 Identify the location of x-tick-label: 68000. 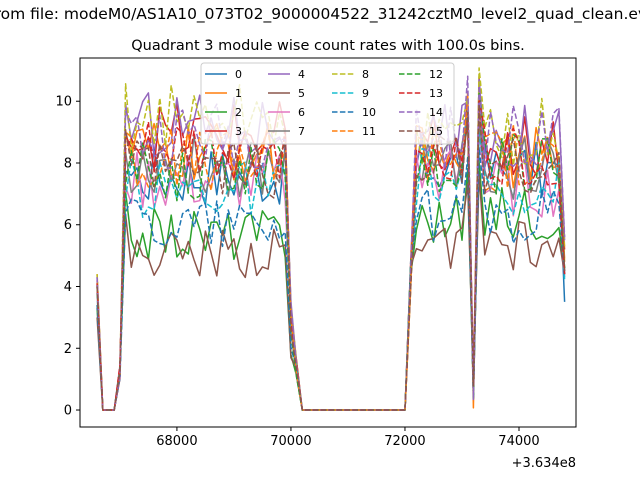
(176, 441).